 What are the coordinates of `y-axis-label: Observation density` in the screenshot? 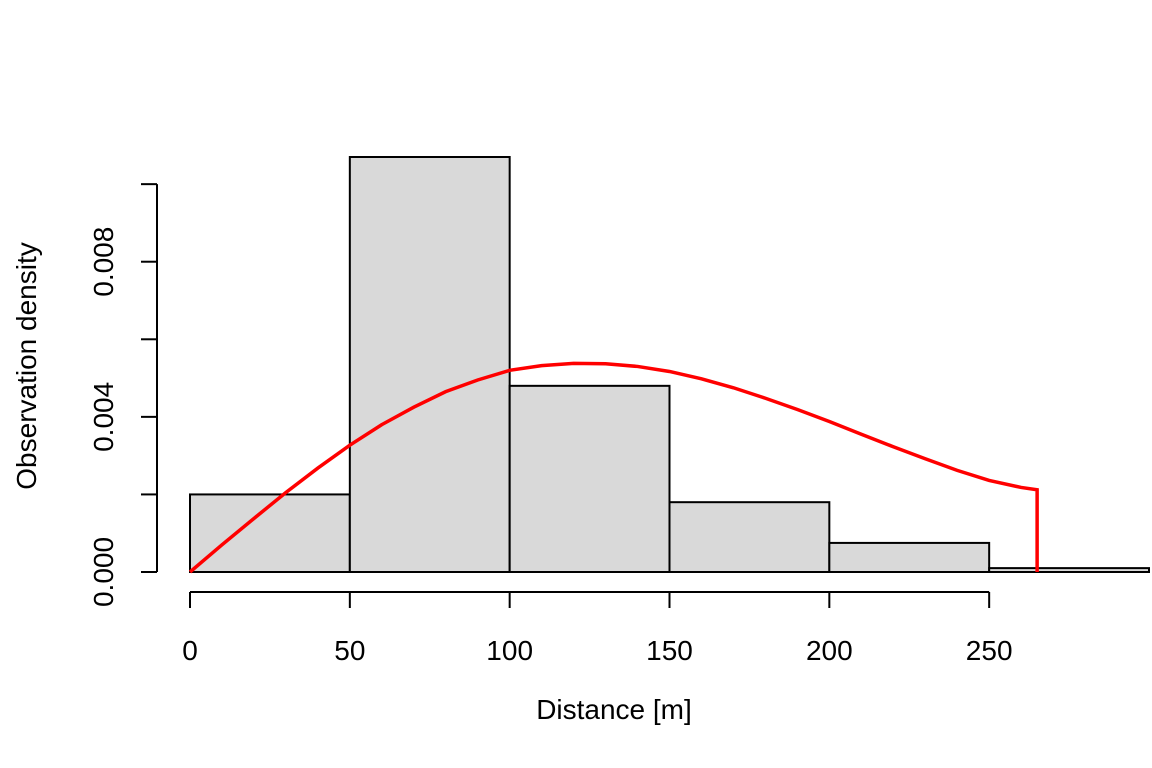 It's located at (26, 365).